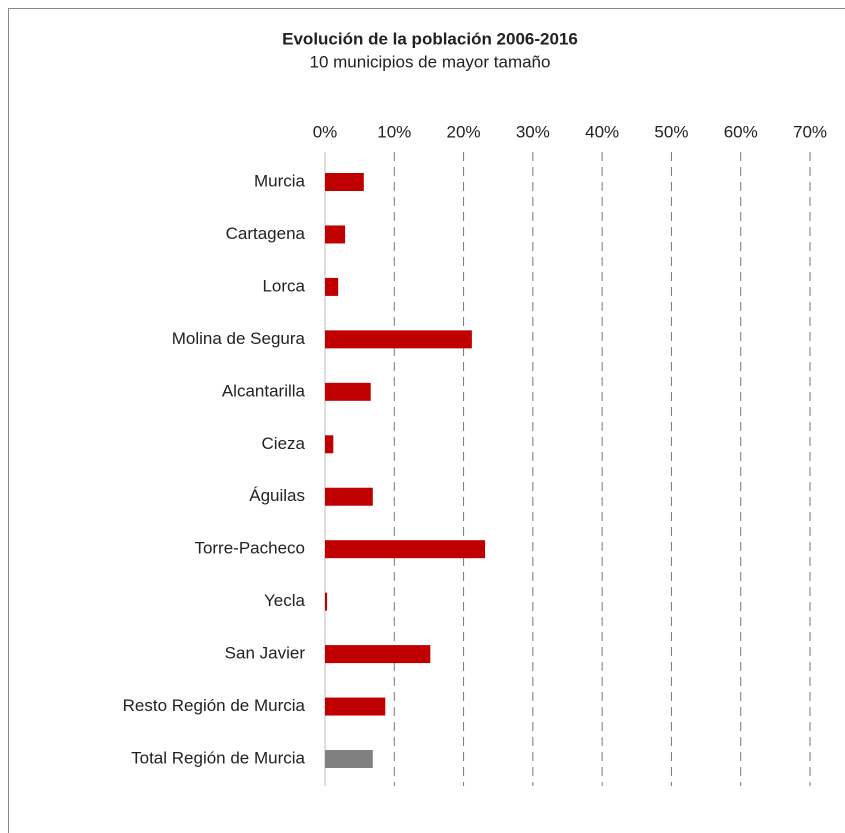  What do you see at coordinates (218, 757) in the screenshot?
I see `y-tick-label: Total Región de Murcia` at bounding box center [218, 757].